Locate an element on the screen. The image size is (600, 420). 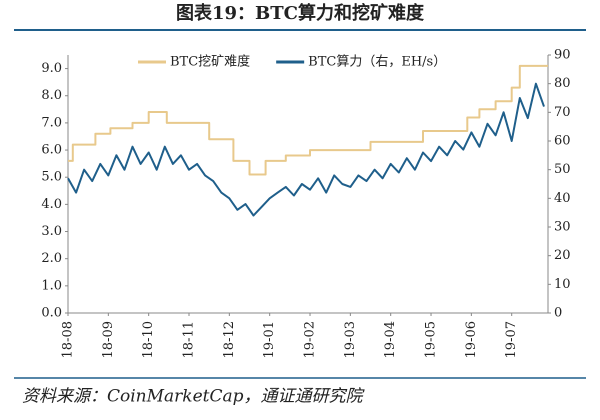
x-tick-label: 19-03 is located at coordinates (350, 339).